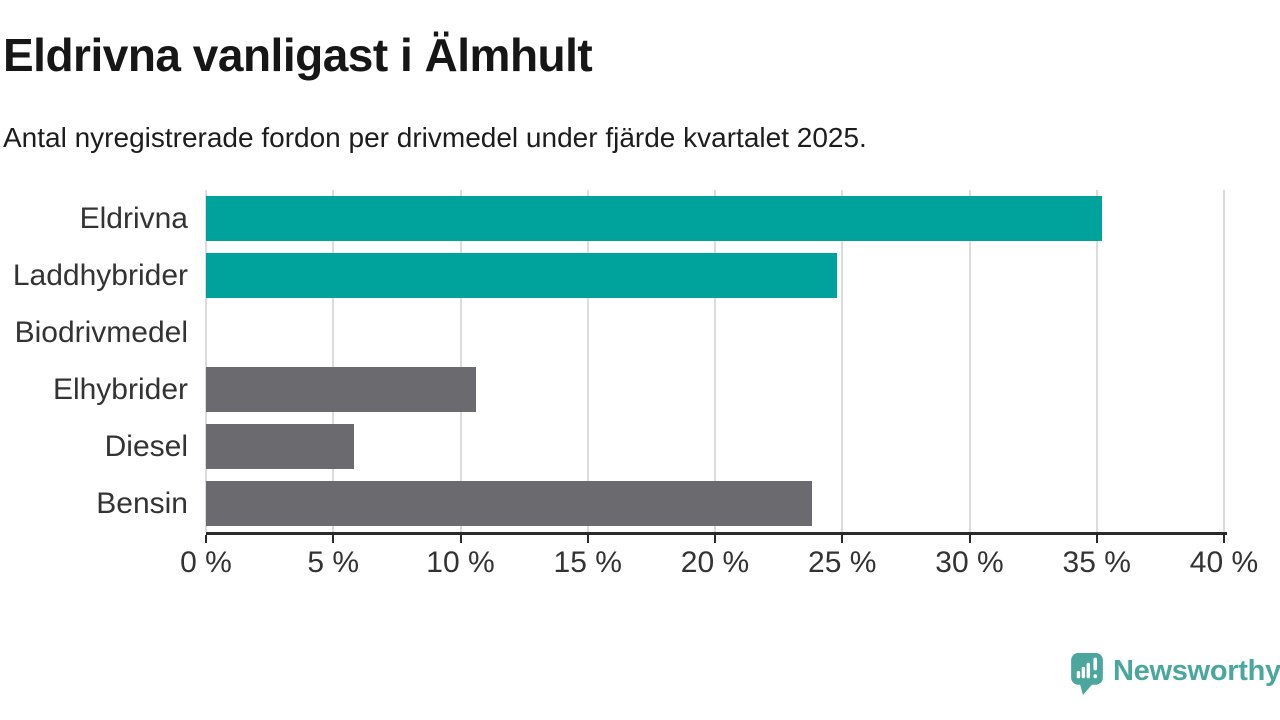 The image size is (1280, 720). Describe the element at coordinates (1087, 677) in the screenshot. I see `newsworthy-speech-bubble-bar-chart-icon` at that location.